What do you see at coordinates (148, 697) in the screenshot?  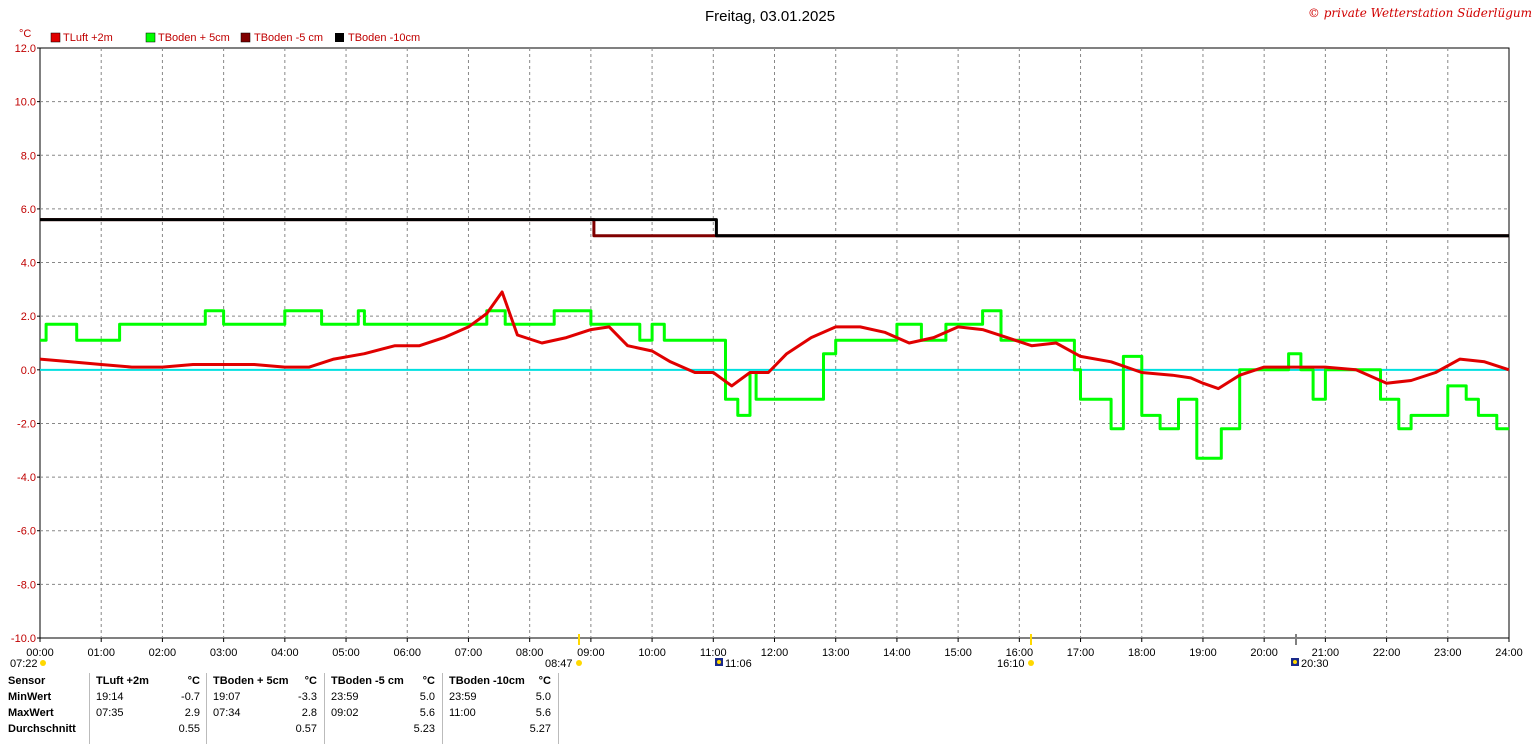 I see `stats-cell: 19:14 -0.7` at bounding box center [148, 697].